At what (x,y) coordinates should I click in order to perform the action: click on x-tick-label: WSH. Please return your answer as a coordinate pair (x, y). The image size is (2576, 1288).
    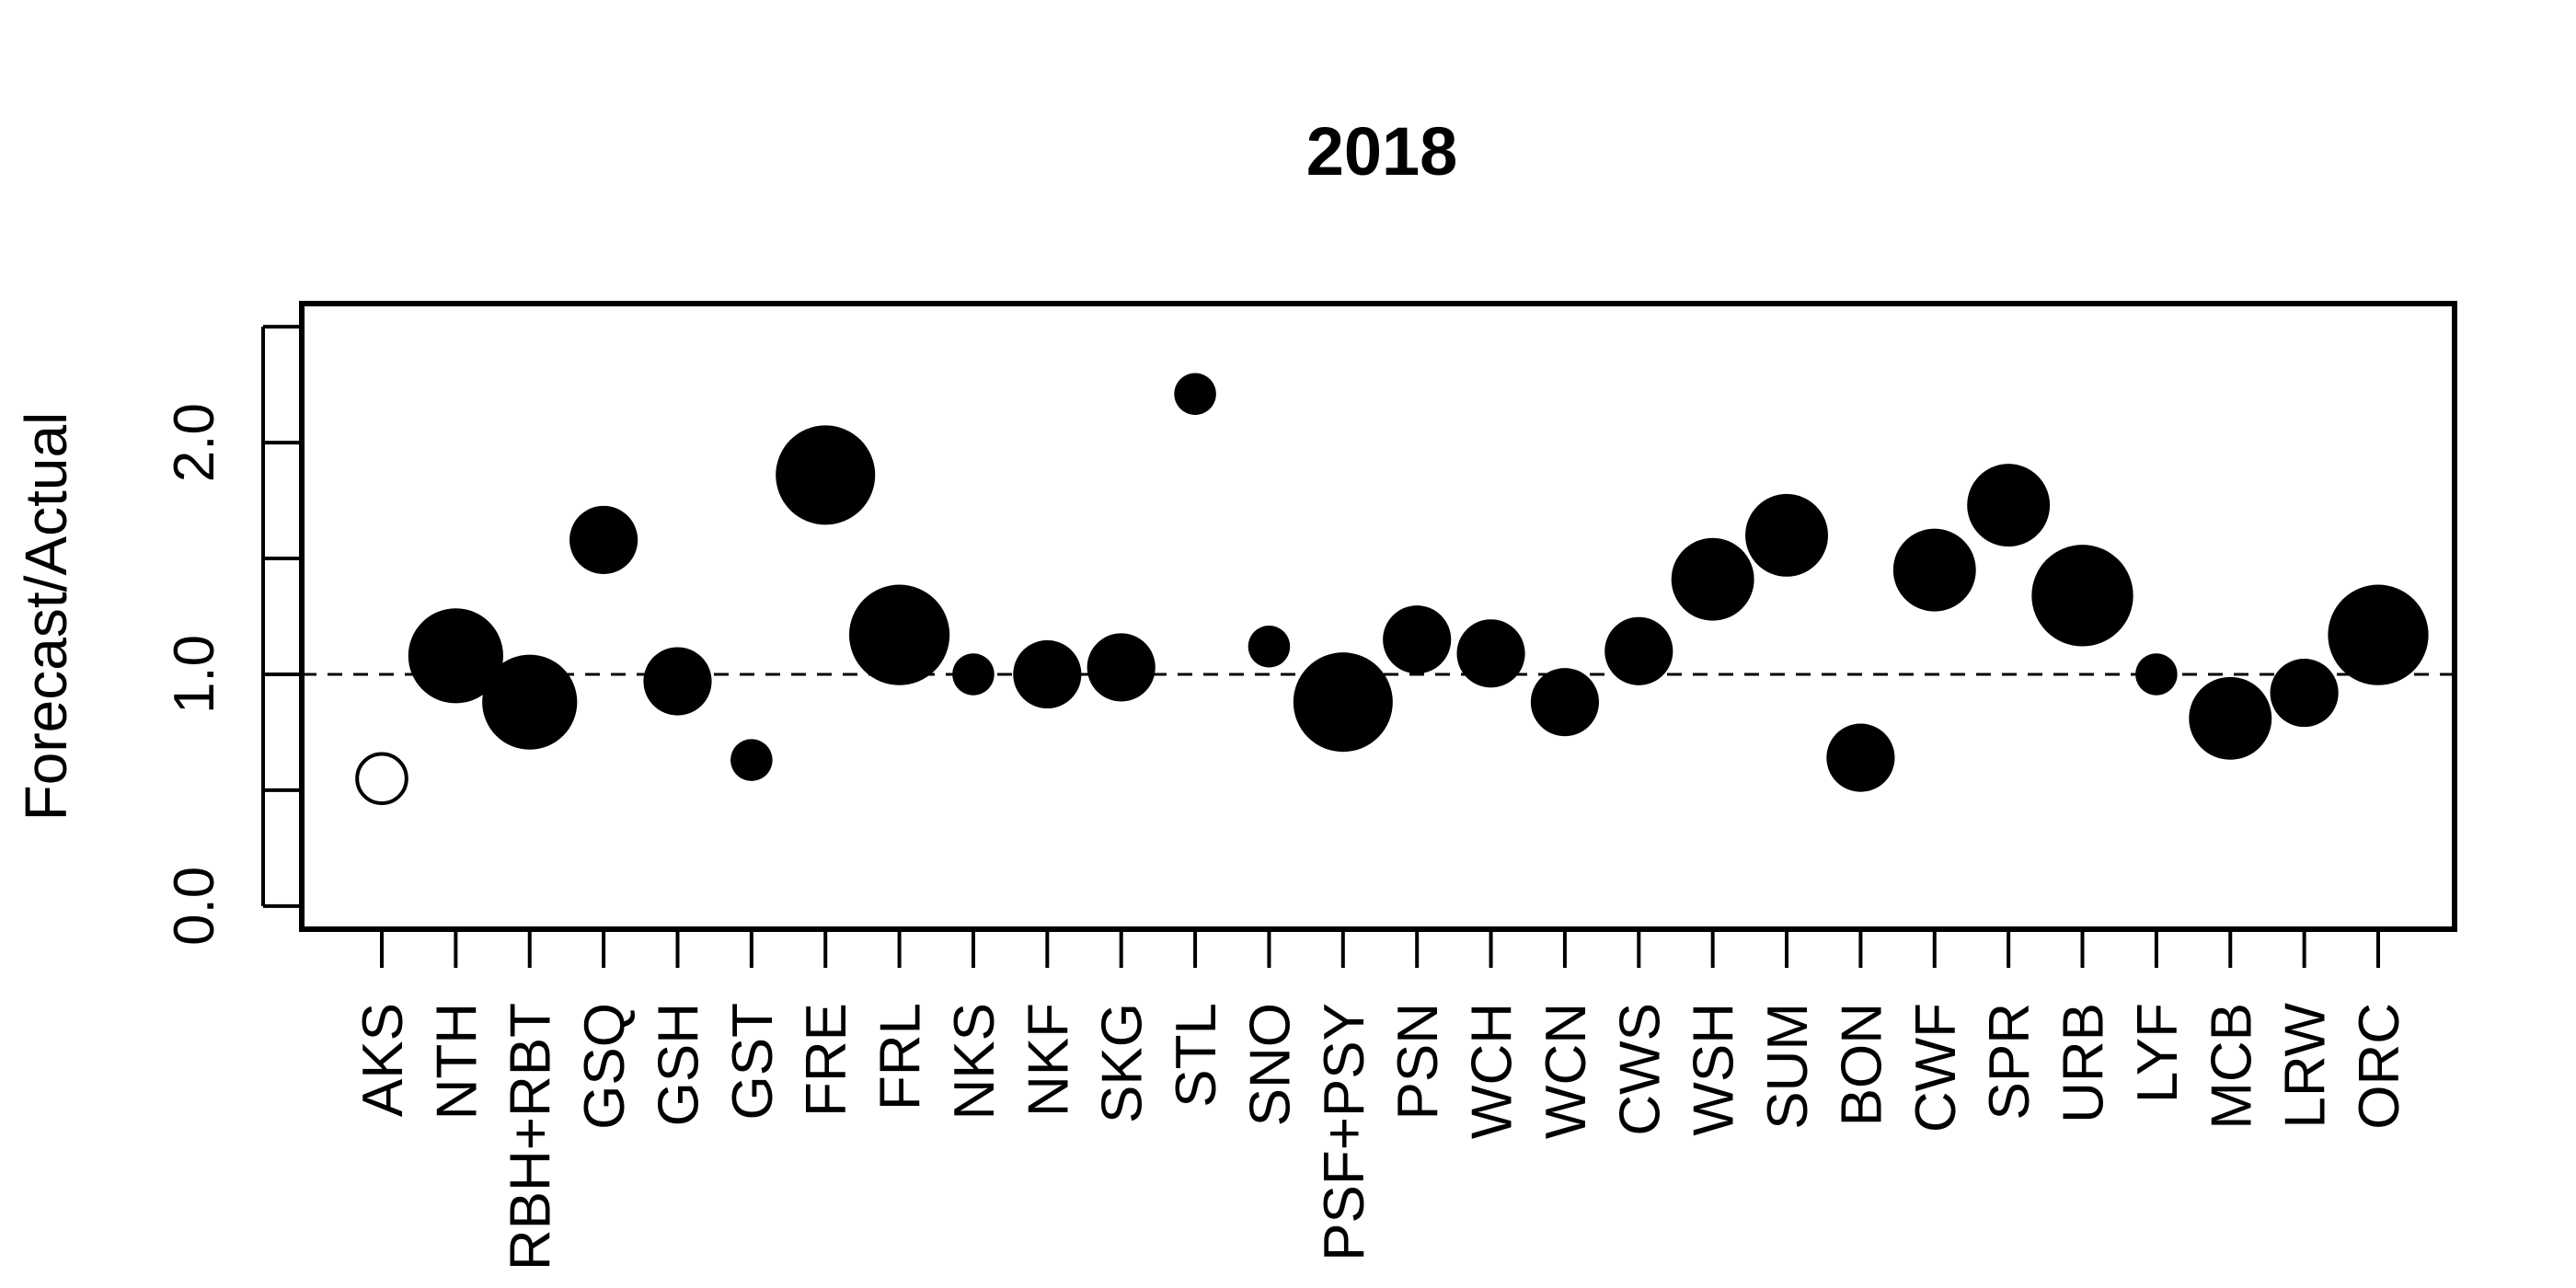
    Looking at the image, I should click on (1714, 1069).